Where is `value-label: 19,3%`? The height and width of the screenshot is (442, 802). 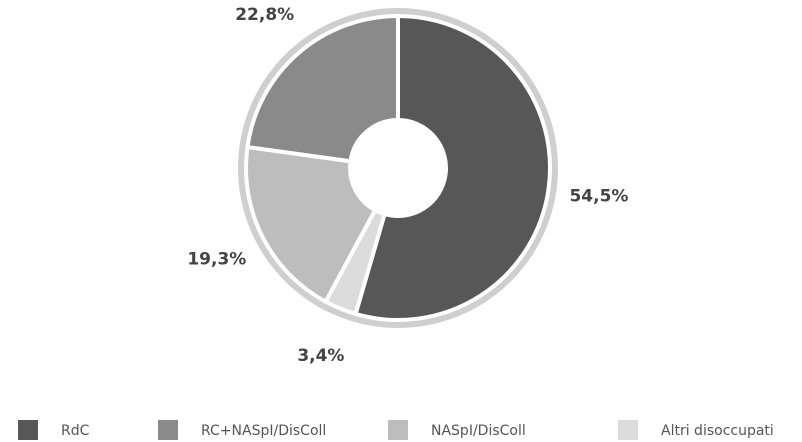
value-label: 19,3% is located at coordinates (216, 260).